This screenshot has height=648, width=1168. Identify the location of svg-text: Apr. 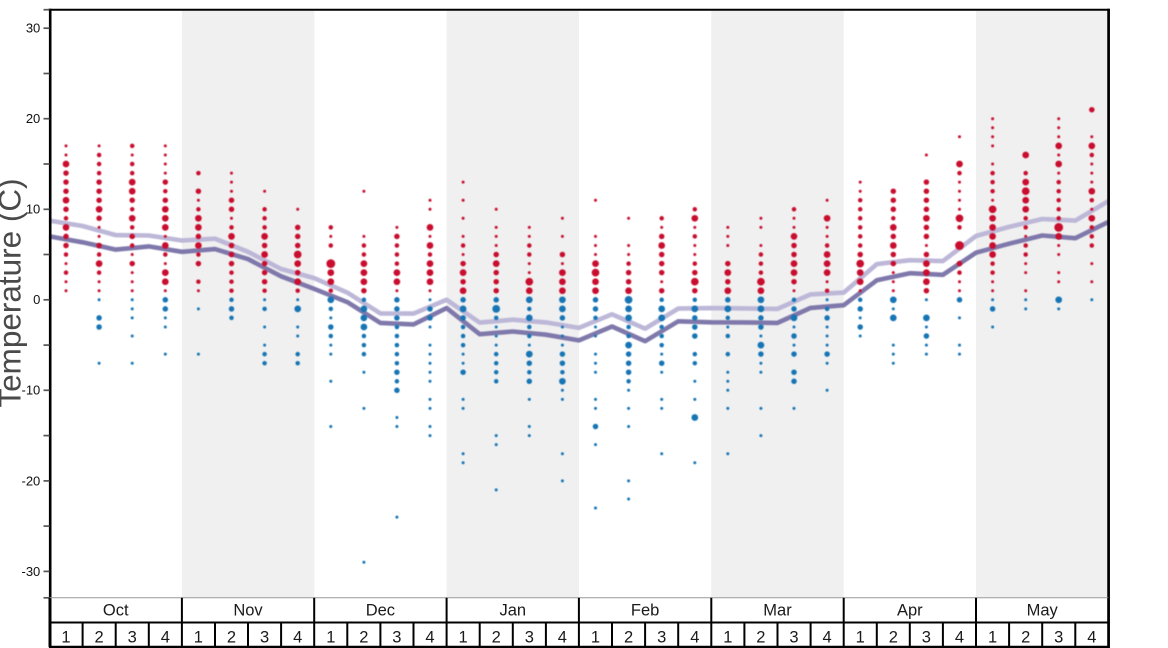
(910, 611).